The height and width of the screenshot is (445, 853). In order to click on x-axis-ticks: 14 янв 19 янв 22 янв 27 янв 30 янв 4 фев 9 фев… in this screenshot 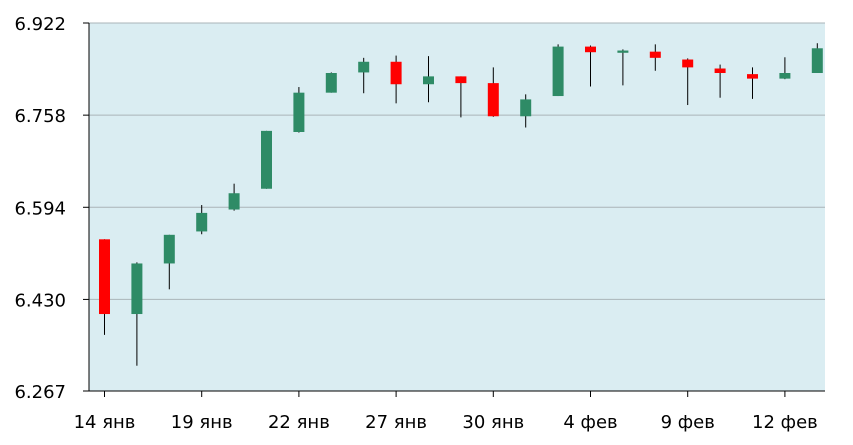, I will do `click(446, 412)`.